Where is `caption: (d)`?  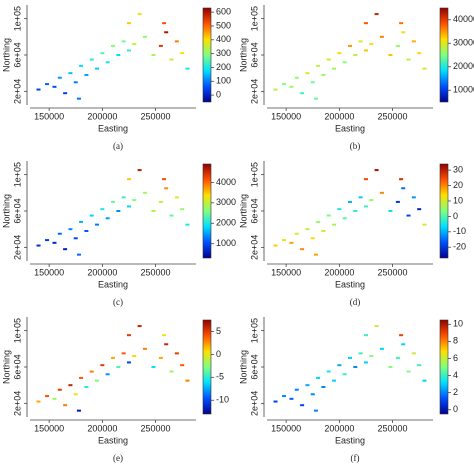 caption: (d) is located at coordinates (355, 302).